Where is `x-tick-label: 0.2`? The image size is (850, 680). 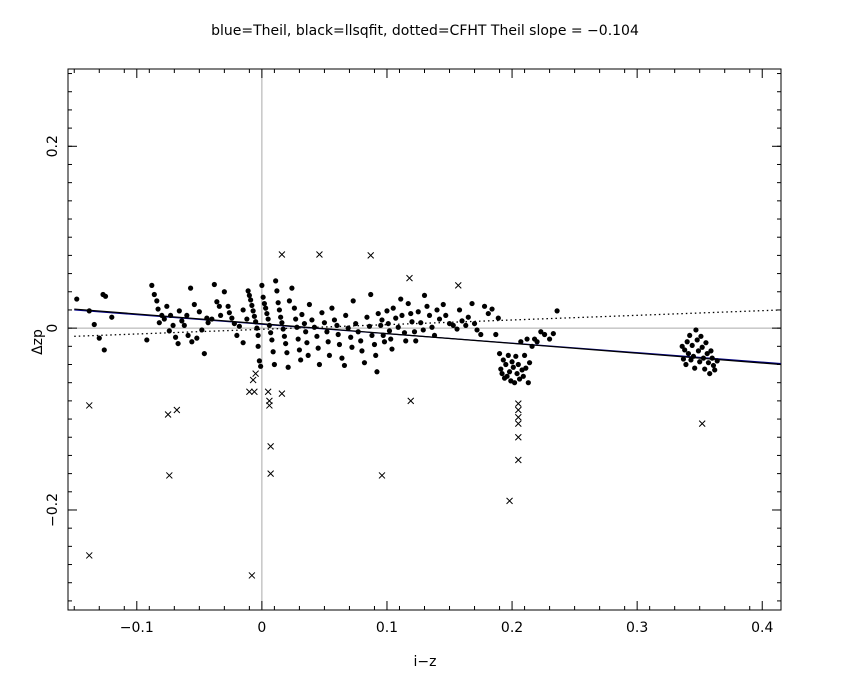
x-tick-label: 0.2 is located at coordinates (512, 628).